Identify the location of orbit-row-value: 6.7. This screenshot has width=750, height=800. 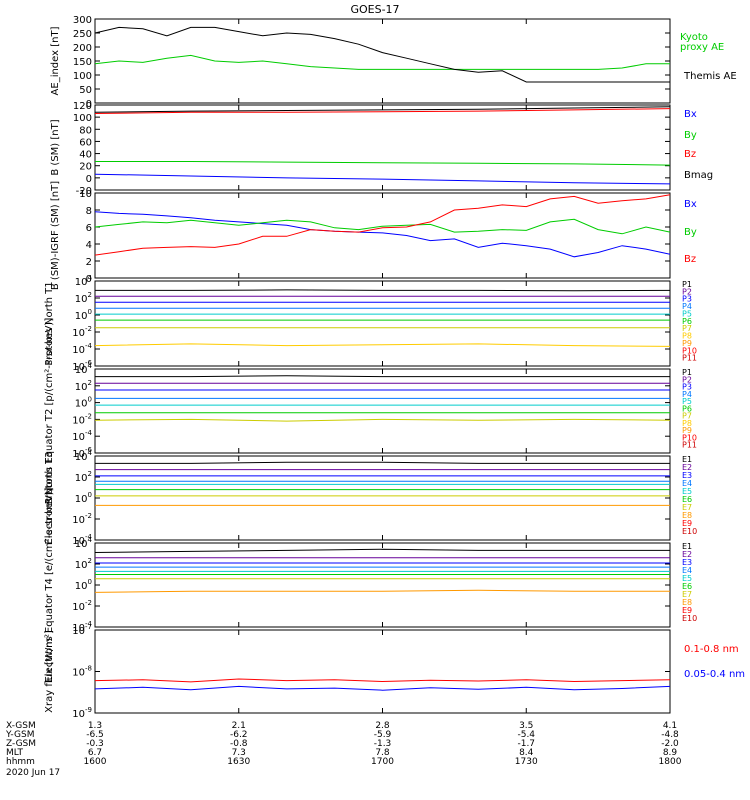
(95, 753).